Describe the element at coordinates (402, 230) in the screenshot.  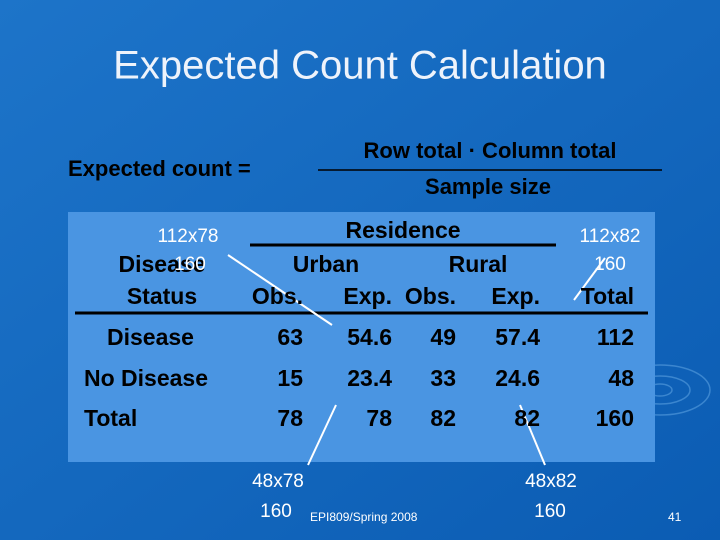
I see `group-header: Residence` at that location.